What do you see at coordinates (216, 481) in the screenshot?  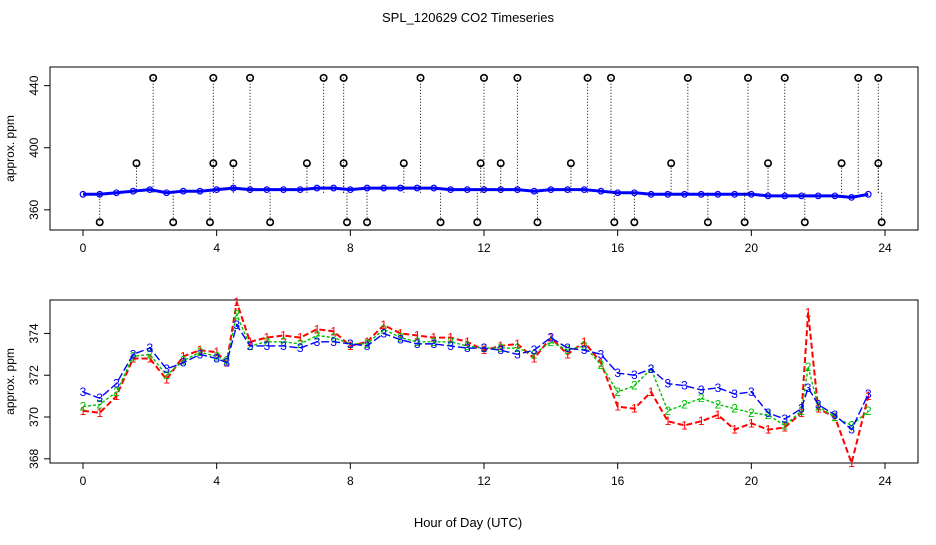 I see `x-tick-label: 4` at bounding box center [216, 481].